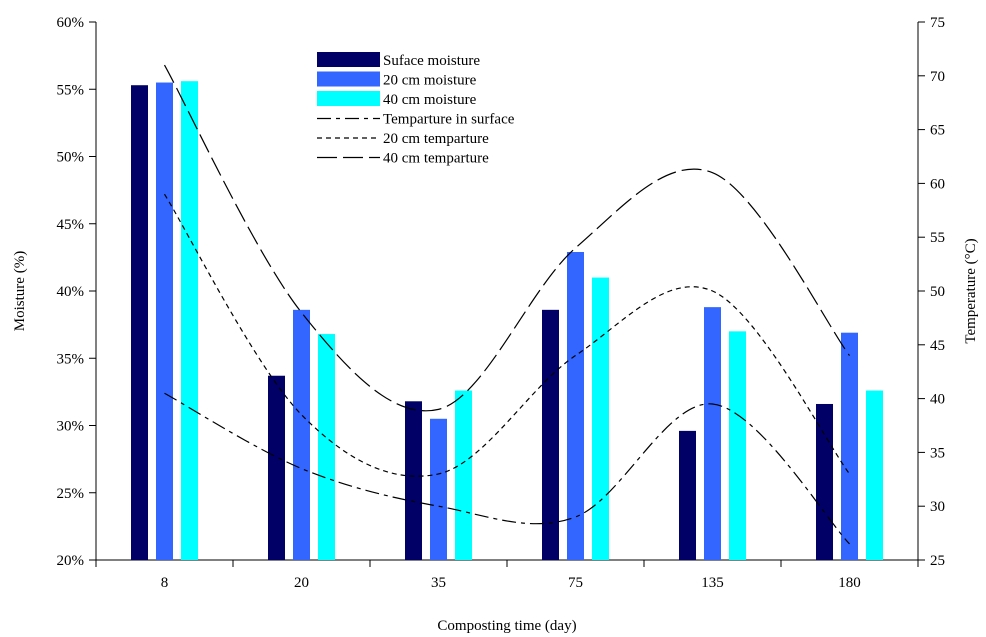 The width and height of the screenshot is (986, 637). I want to click on y2-tick-label: 40, so click(937, 400).